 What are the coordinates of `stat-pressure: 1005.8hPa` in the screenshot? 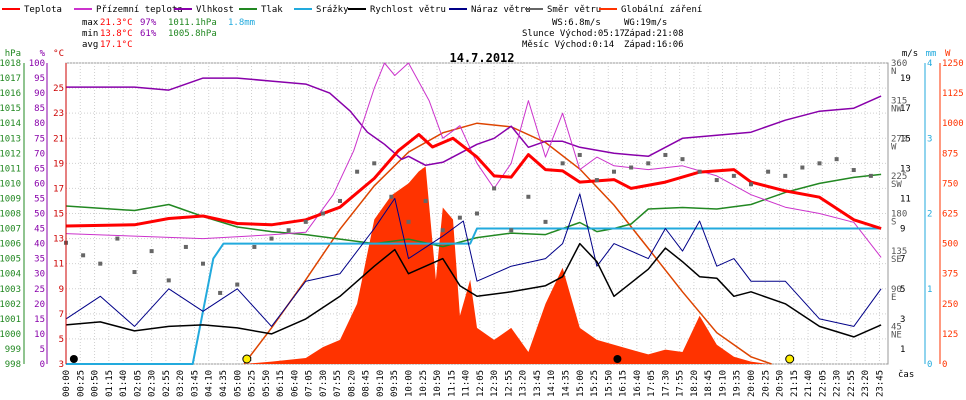 It's located at (192, 34).